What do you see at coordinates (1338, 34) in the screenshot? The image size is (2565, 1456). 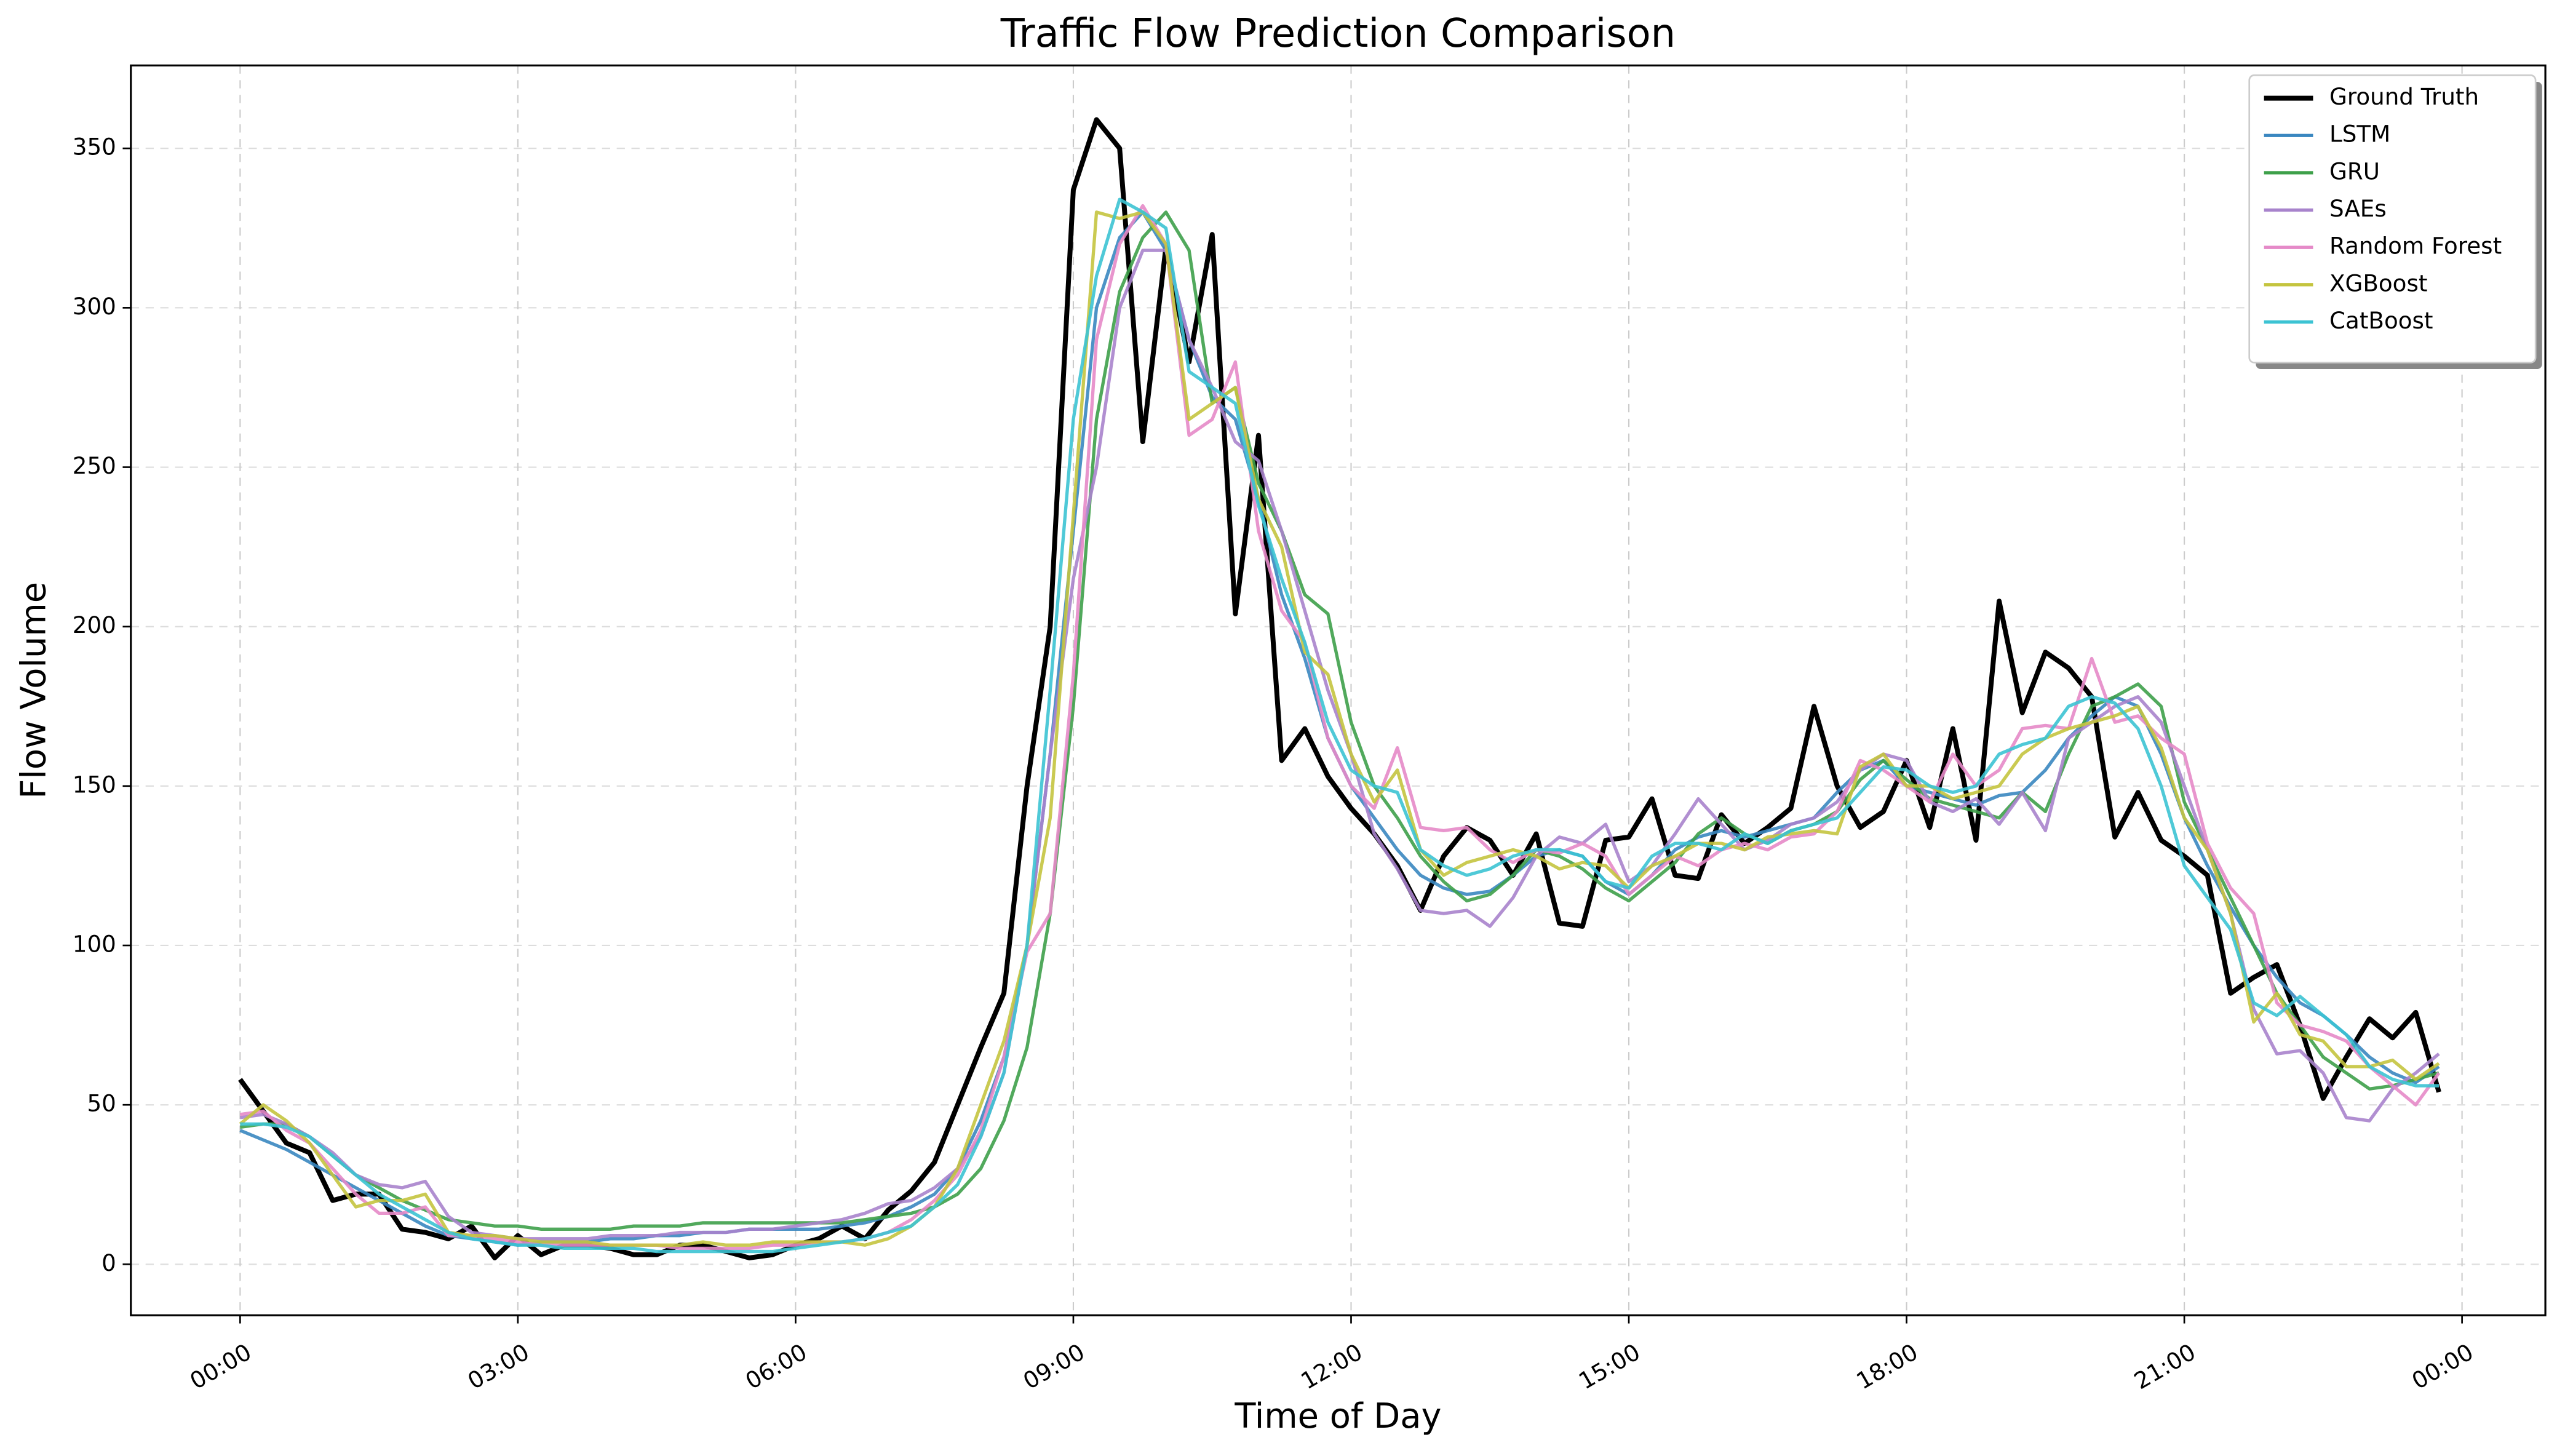 I see `chart-title: Traffic Flow Prediction Comparison` at bounding box center [1338, 34].